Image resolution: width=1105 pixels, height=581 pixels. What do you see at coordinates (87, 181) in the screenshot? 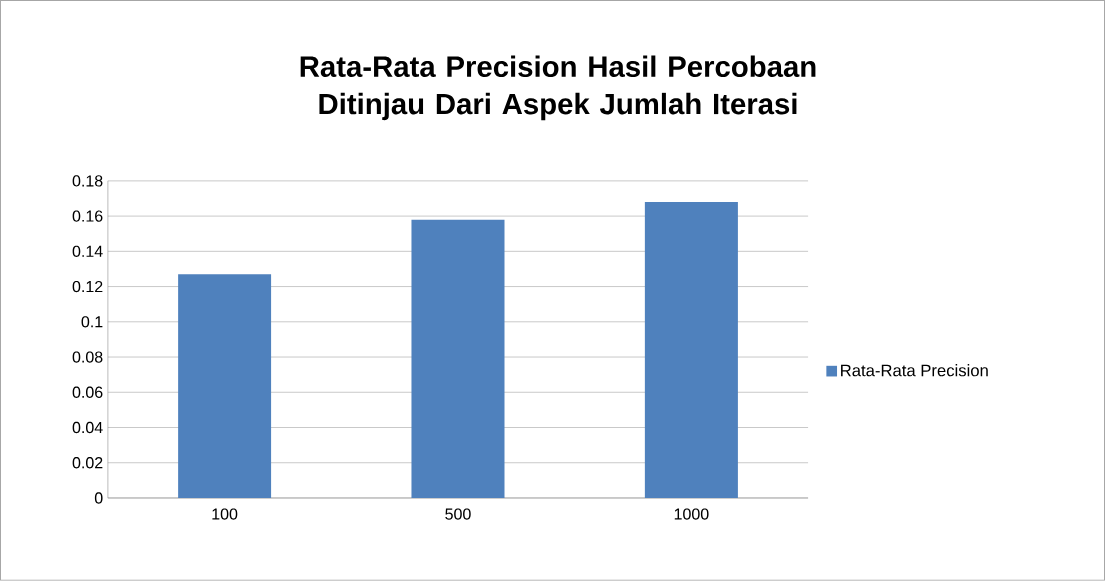
I see `y-tick-label: 0.18` at bounding box center [87, 181].